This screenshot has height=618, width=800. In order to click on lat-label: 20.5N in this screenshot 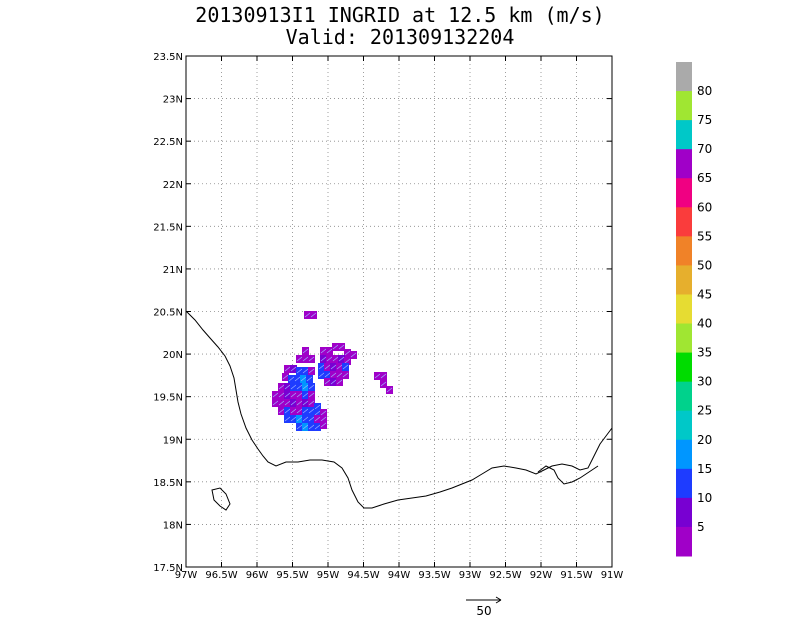, I will do `click(168, 313)`.